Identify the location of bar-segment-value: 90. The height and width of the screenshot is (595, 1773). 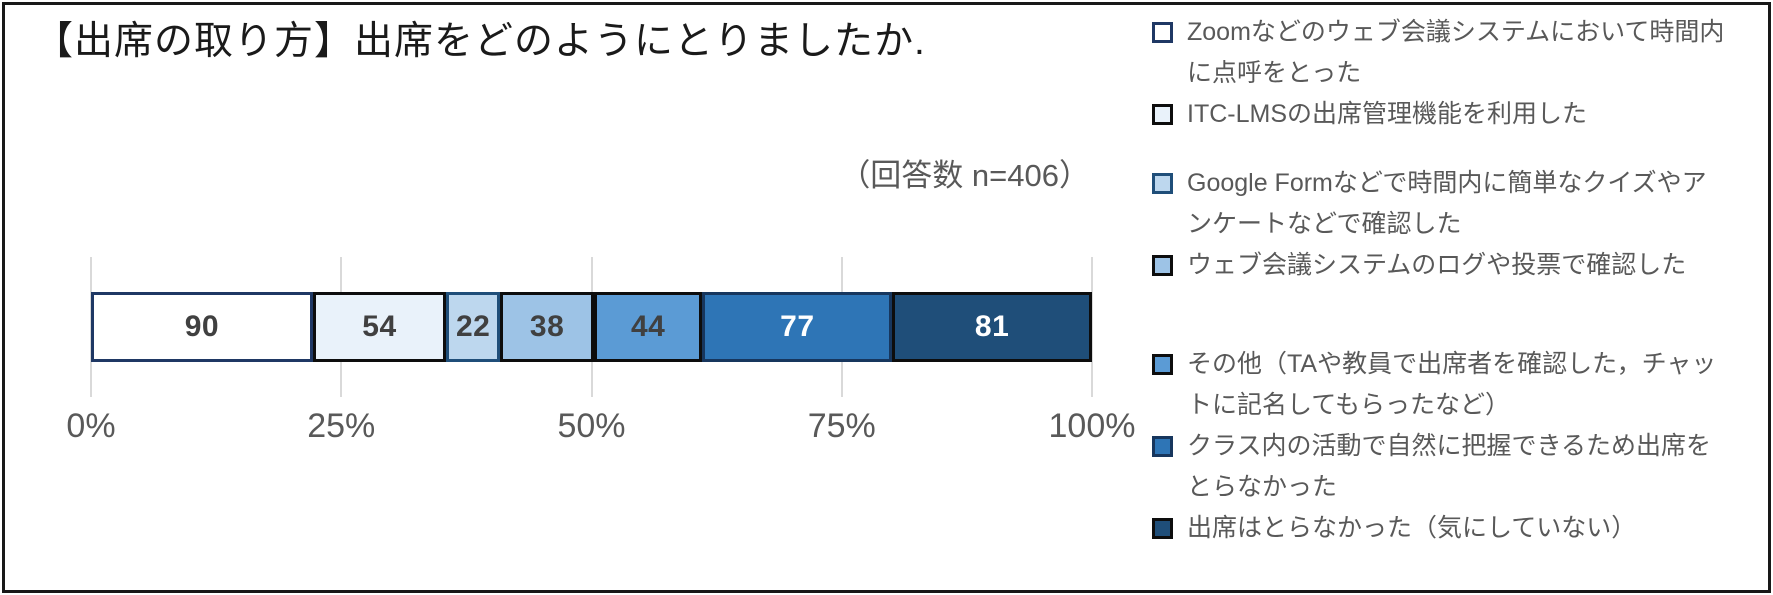
(202, 326).